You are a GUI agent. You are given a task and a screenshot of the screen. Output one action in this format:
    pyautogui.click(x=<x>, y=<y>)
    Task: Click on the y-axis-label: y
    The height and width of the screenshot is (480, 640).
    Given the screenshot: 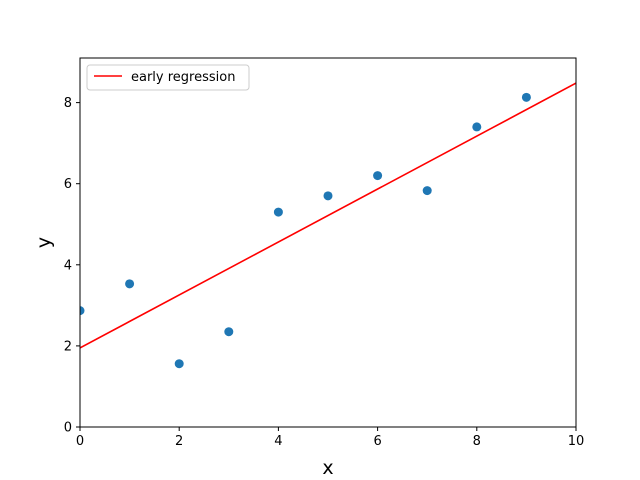 What is the action you would take?
    pyautogui.click(x=44, y=242)
    